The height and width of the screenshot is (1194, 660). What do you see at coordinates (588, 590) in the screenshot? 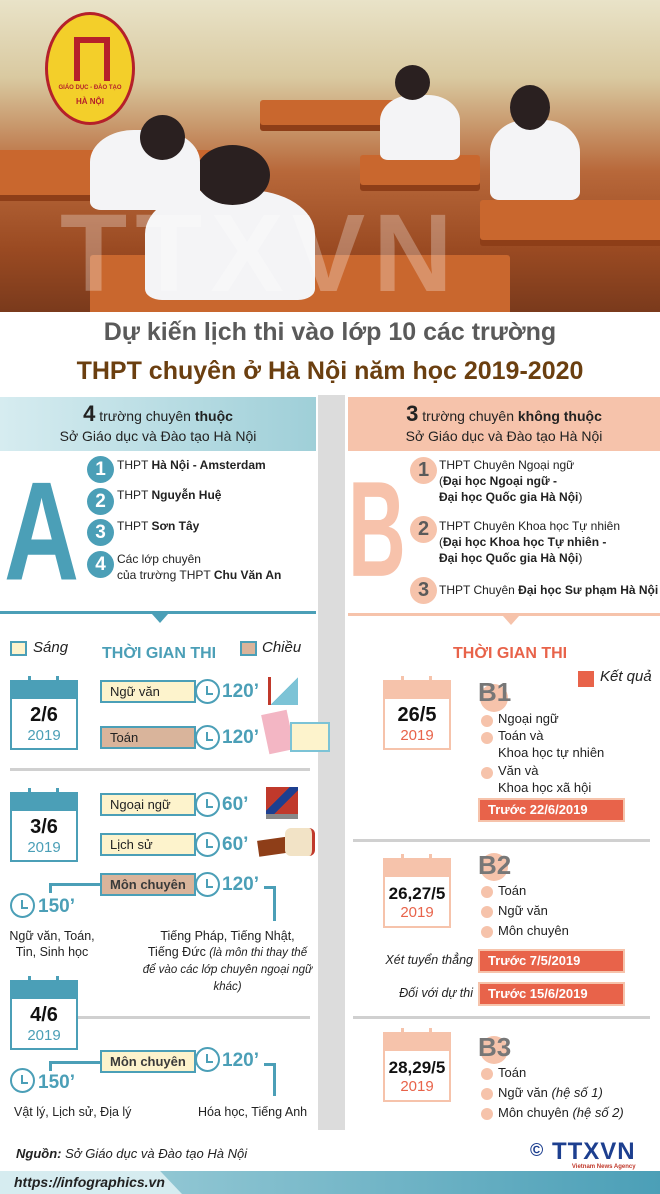
I see `school-name: Đại học Sư phạm Hà Nội` at bounding box center [588, 590].